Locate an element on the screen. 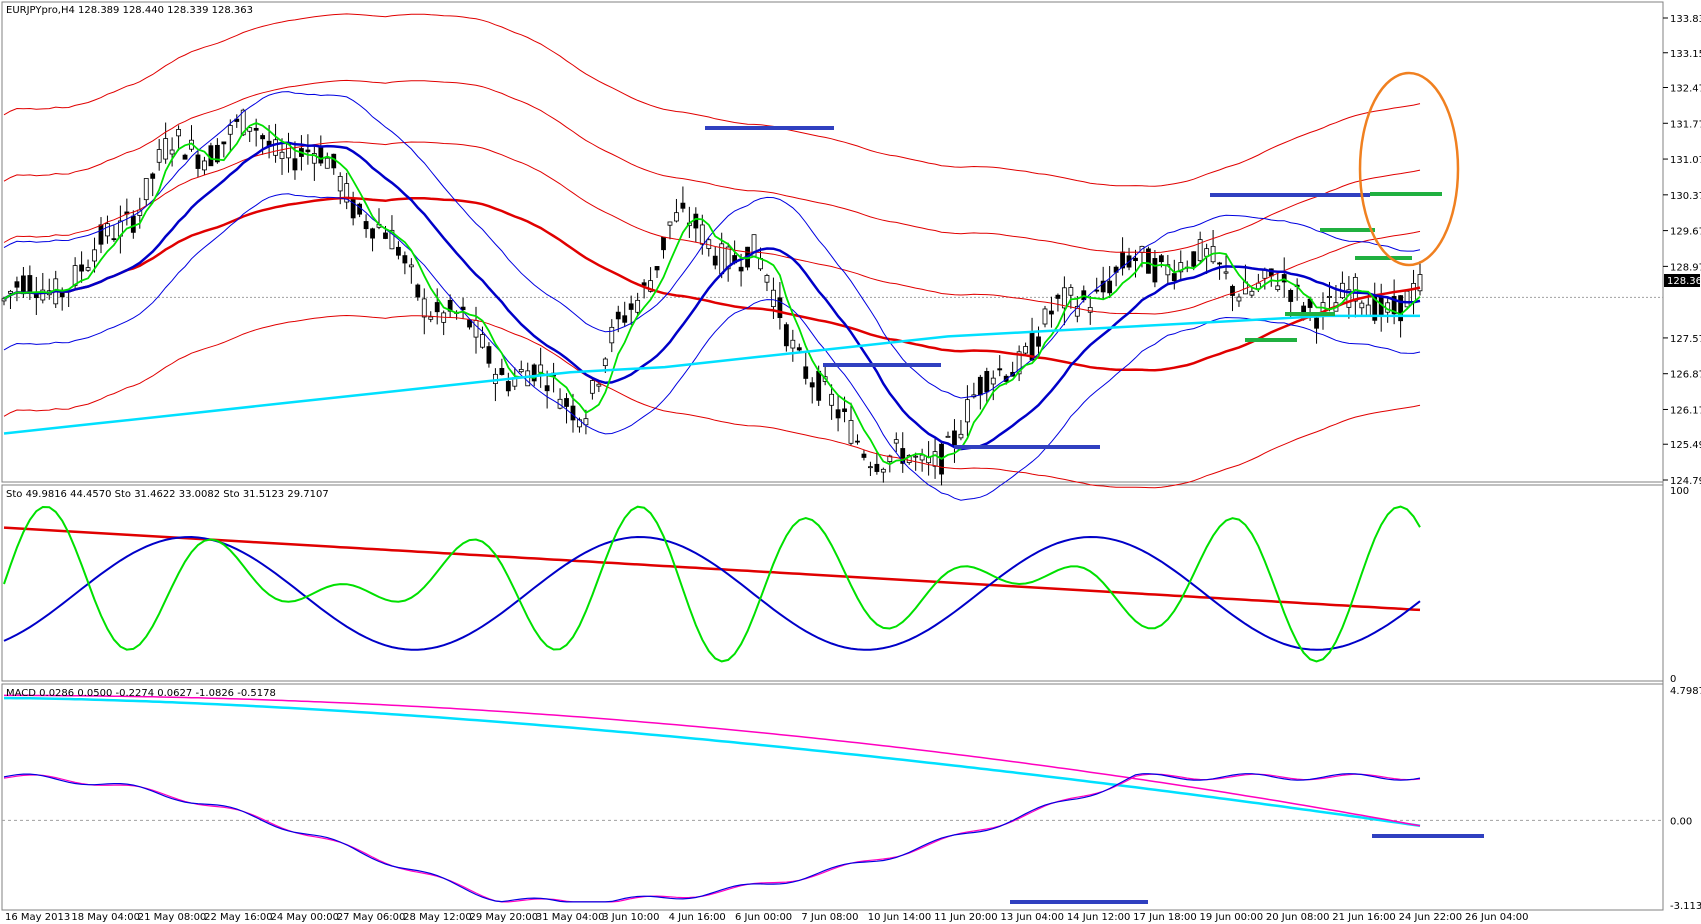 The image size is (1701, 924). time-tick-label: 28 May 12:00 is located at coordinates (437, 917).